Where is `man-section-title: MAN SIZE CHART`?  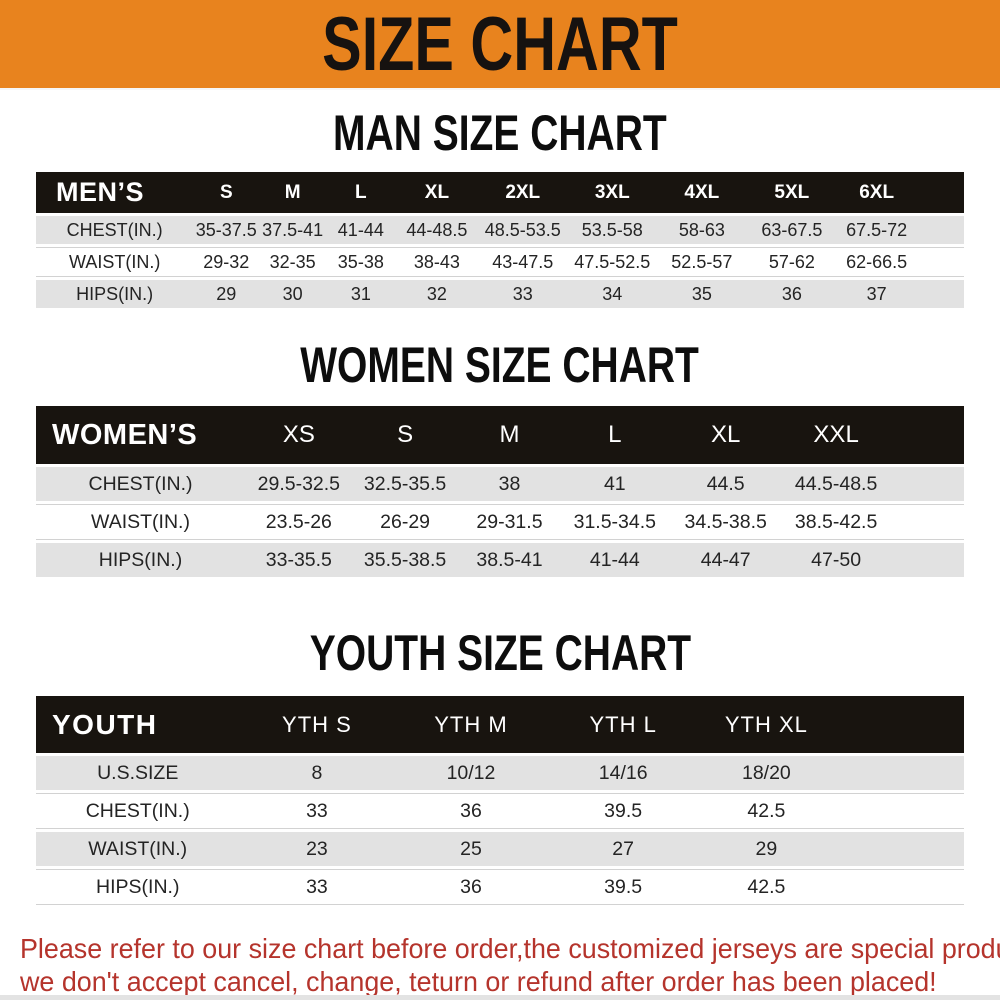
man-section-title: MAN SIZE CHART is located at coordinates (500, 133).